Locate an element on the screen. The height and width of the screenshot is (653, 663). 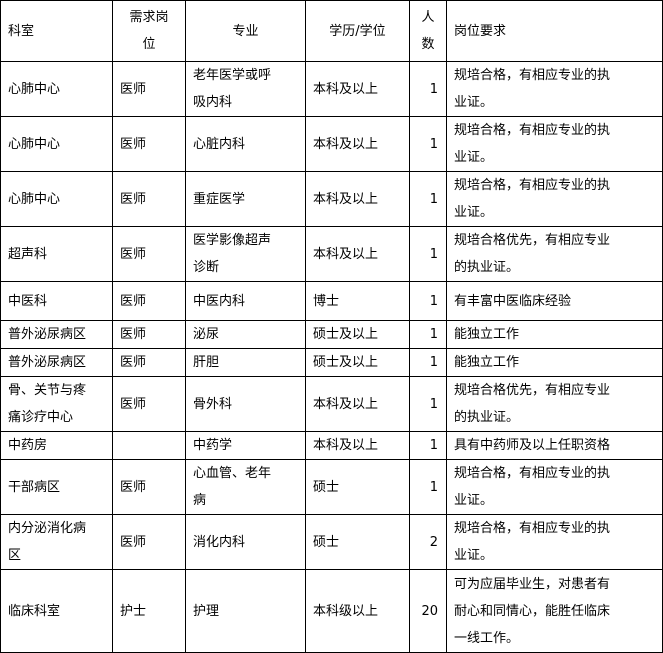
cell-education-line: 本科级以上 is located at coordinates (346, 611).